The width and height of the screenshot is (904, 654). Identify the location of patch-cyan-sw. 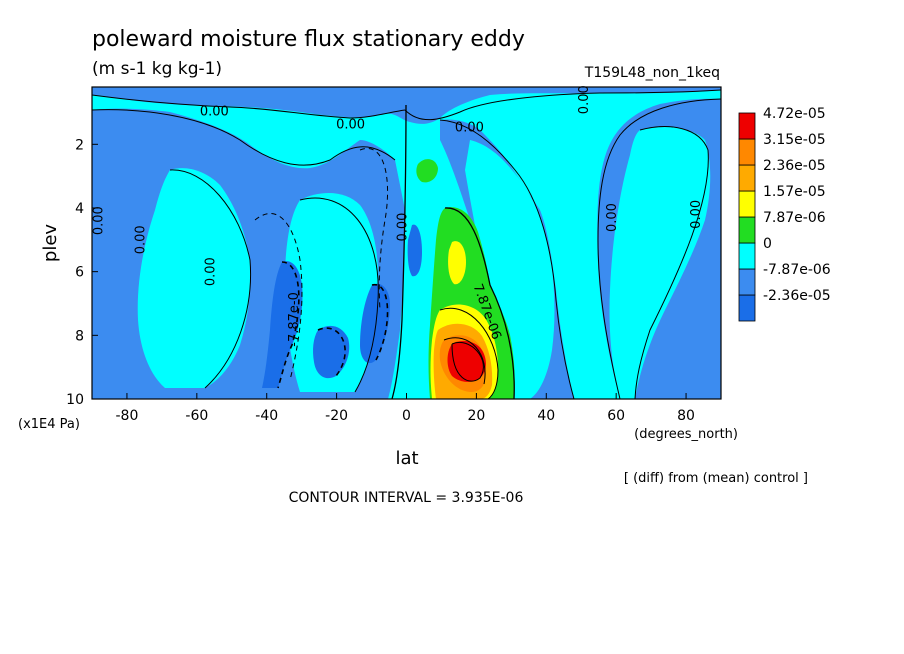
(194, 278).